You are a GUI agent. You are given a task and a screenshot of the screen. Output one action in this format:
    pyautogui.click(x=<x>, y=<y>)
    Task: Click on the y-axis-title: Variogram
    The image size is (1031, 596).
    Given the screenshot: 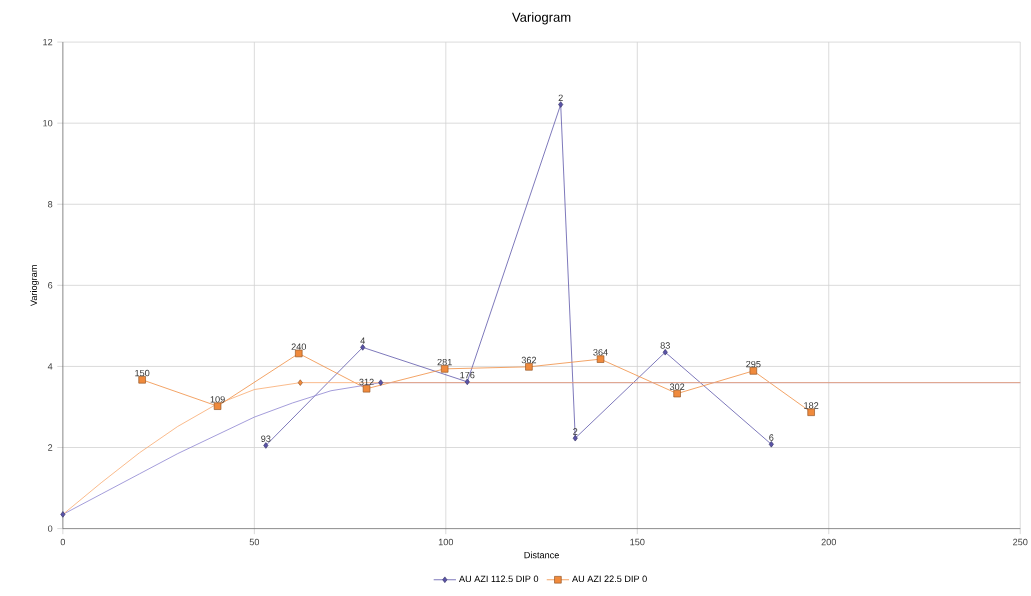 What is the action you would take?
    pyautogui.click(x=34, y=285)
    